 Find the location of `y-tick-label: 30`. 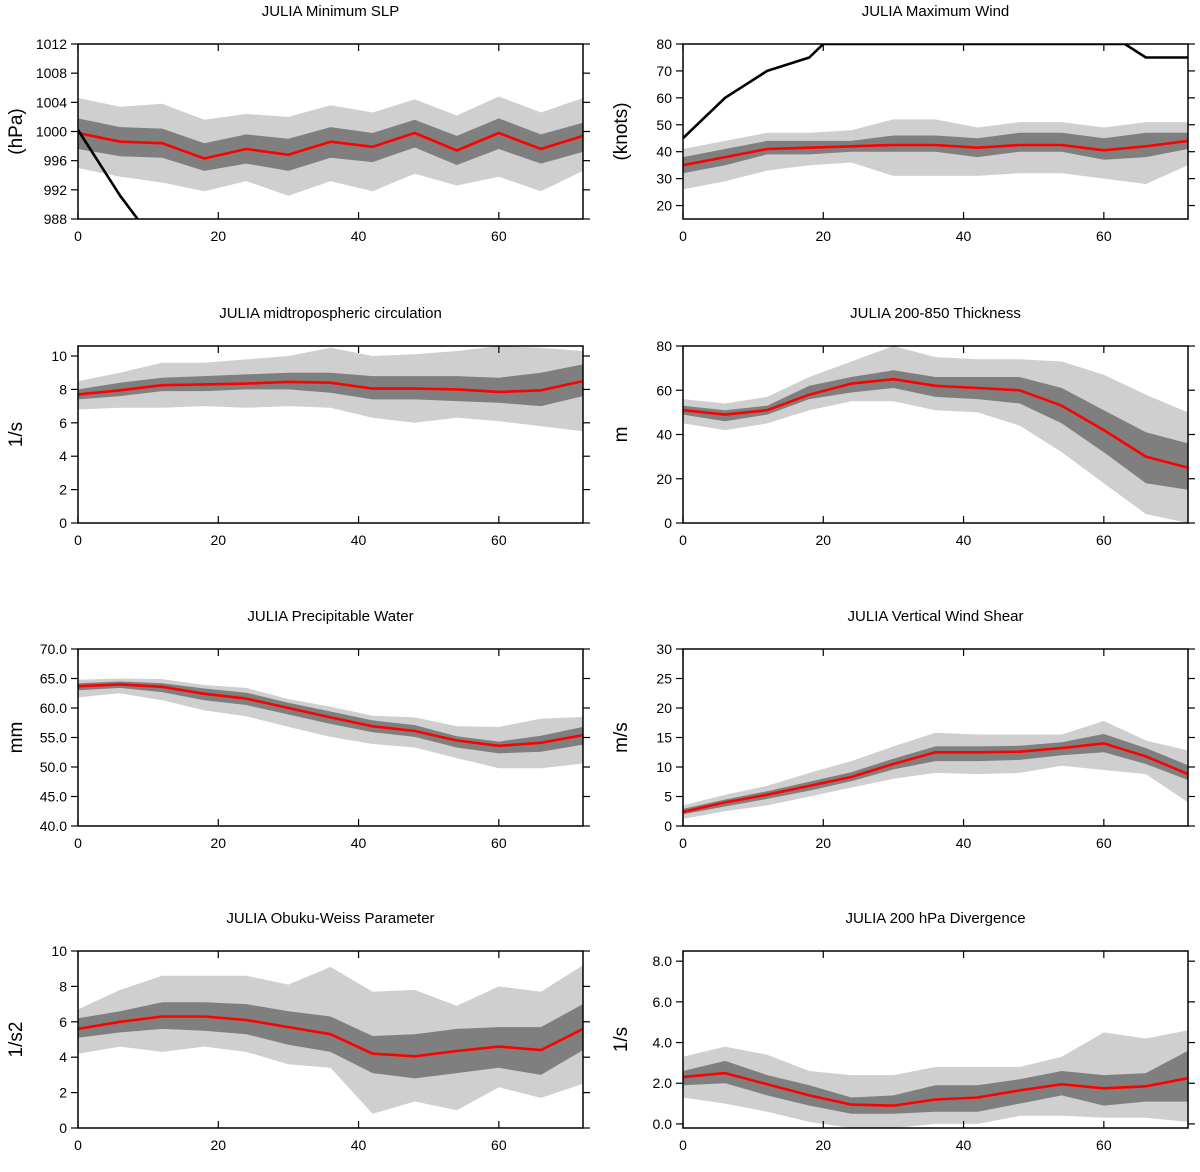

y-tick-label: 30 is located at coordinates (664, 179).